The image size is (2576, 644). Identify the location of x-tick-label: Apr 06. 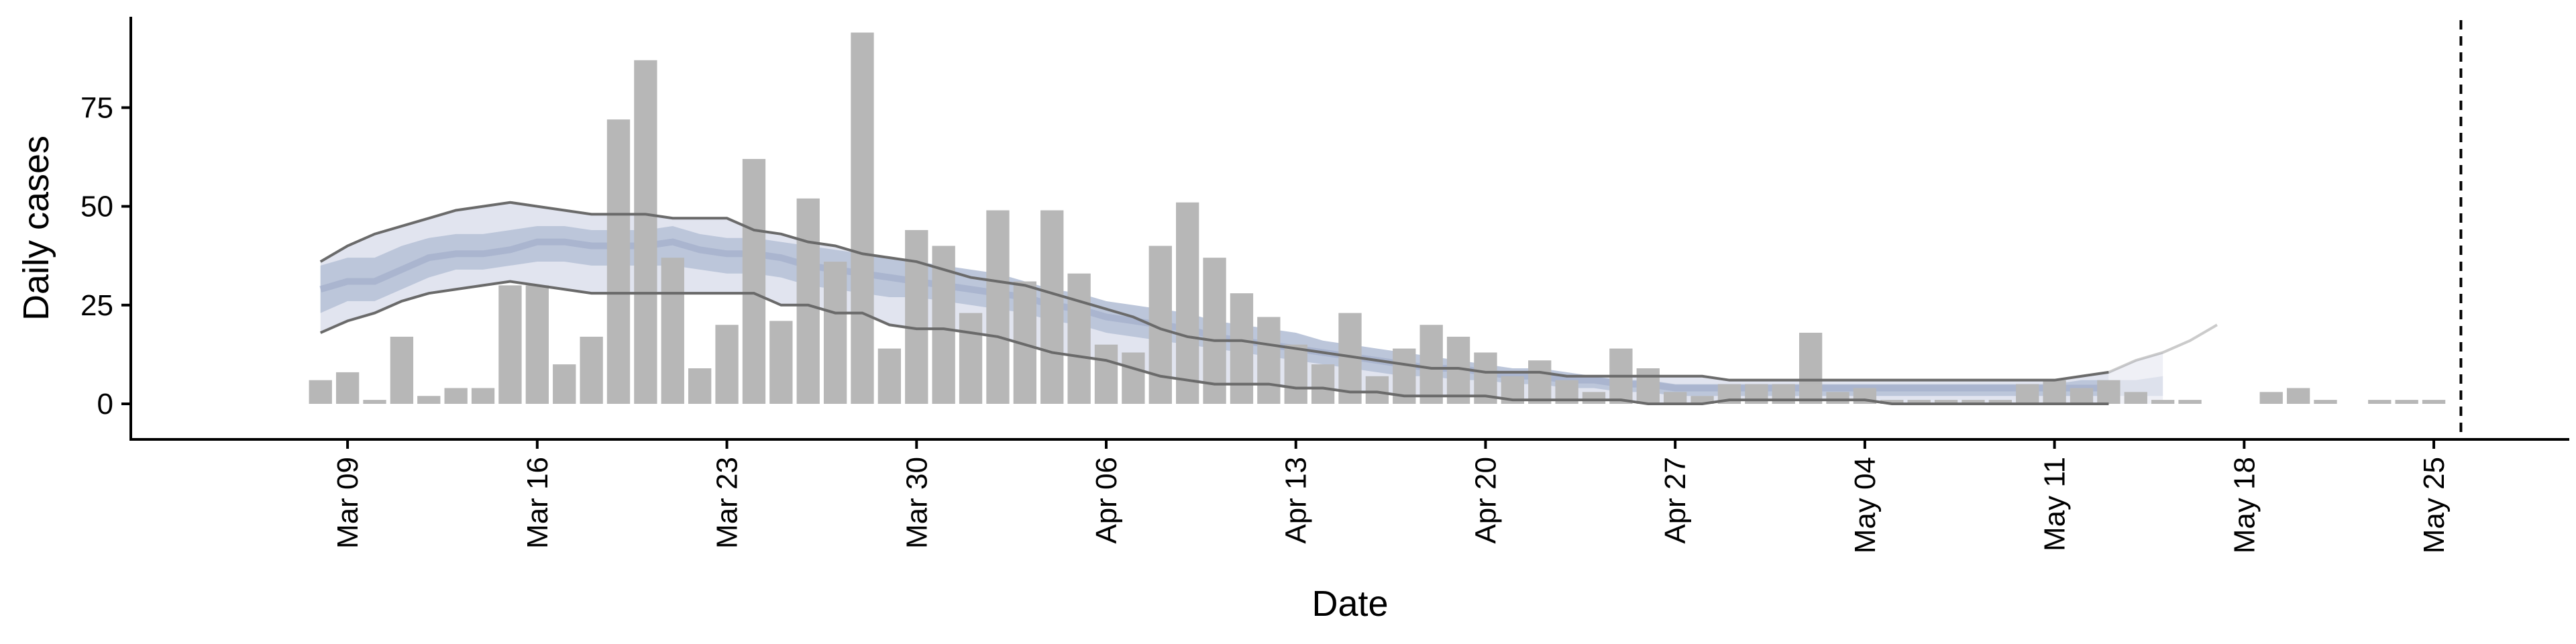
(1106, 500).